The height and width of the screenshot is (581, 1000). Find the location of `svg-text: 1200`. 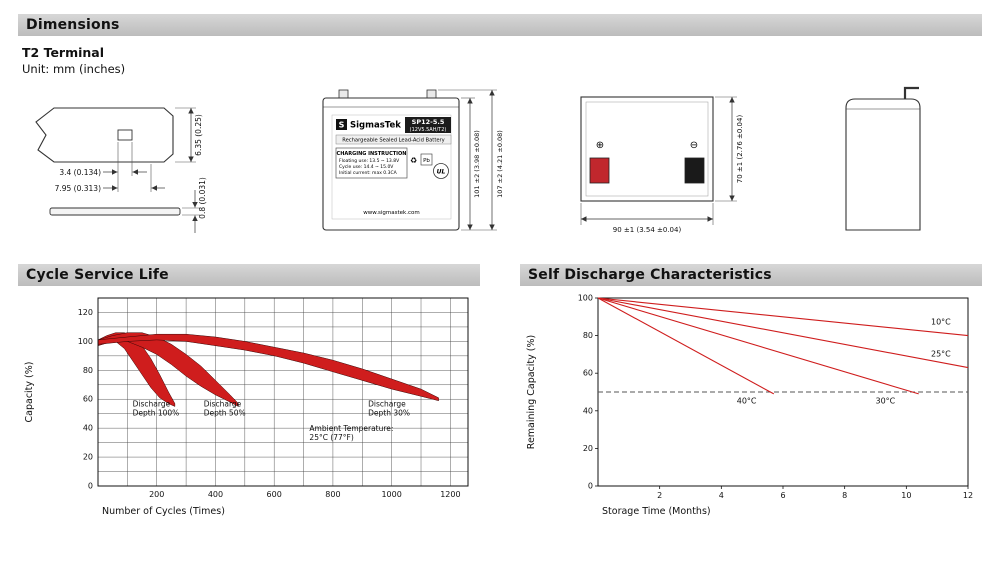

svg-text: 1200 is located at coordinates (450, 494).